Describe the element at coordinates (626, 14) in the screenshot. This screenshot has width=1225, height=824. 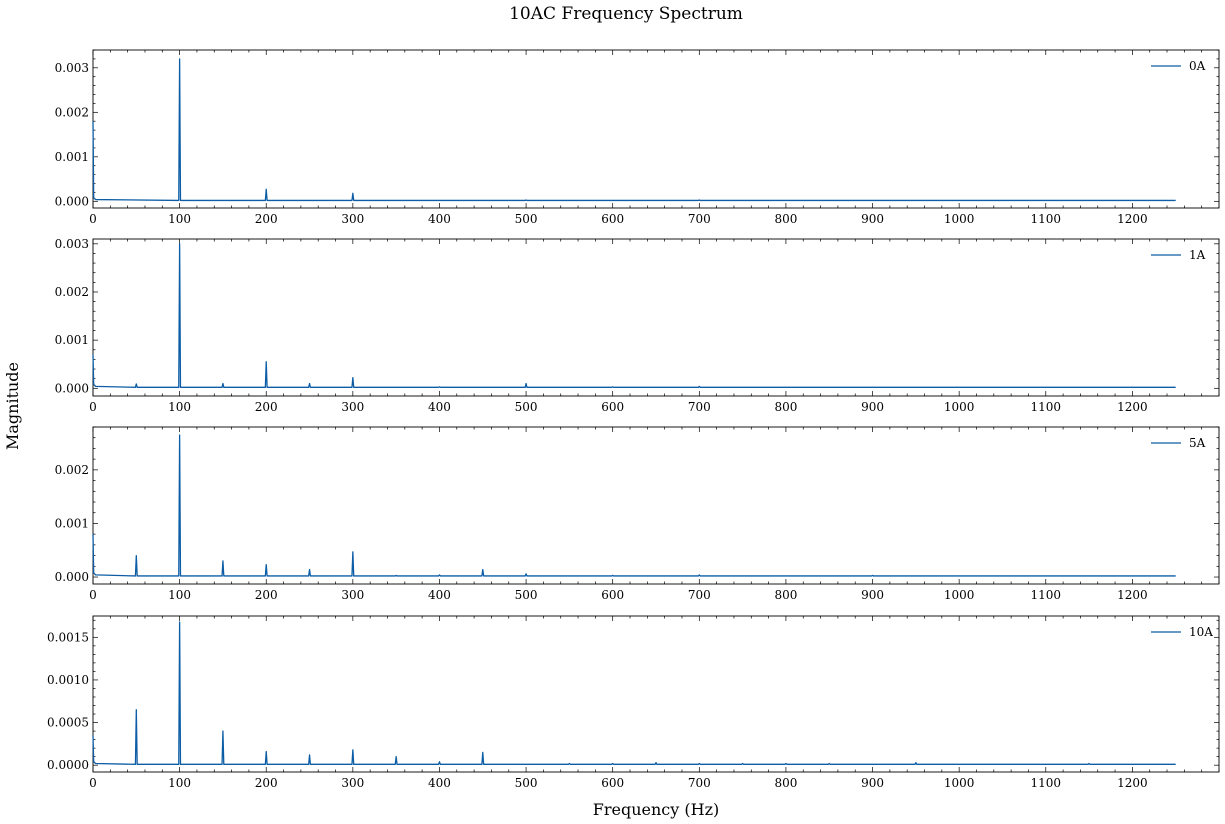
I see `figure-title: 10AC Frequency Spectrum` at that location.